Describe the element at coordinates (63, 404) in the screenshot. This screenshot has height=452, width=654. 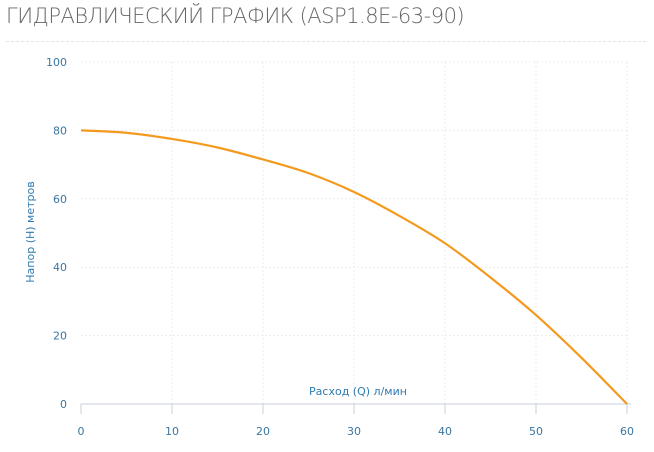
I see `y-tick-label: 0` at that location.